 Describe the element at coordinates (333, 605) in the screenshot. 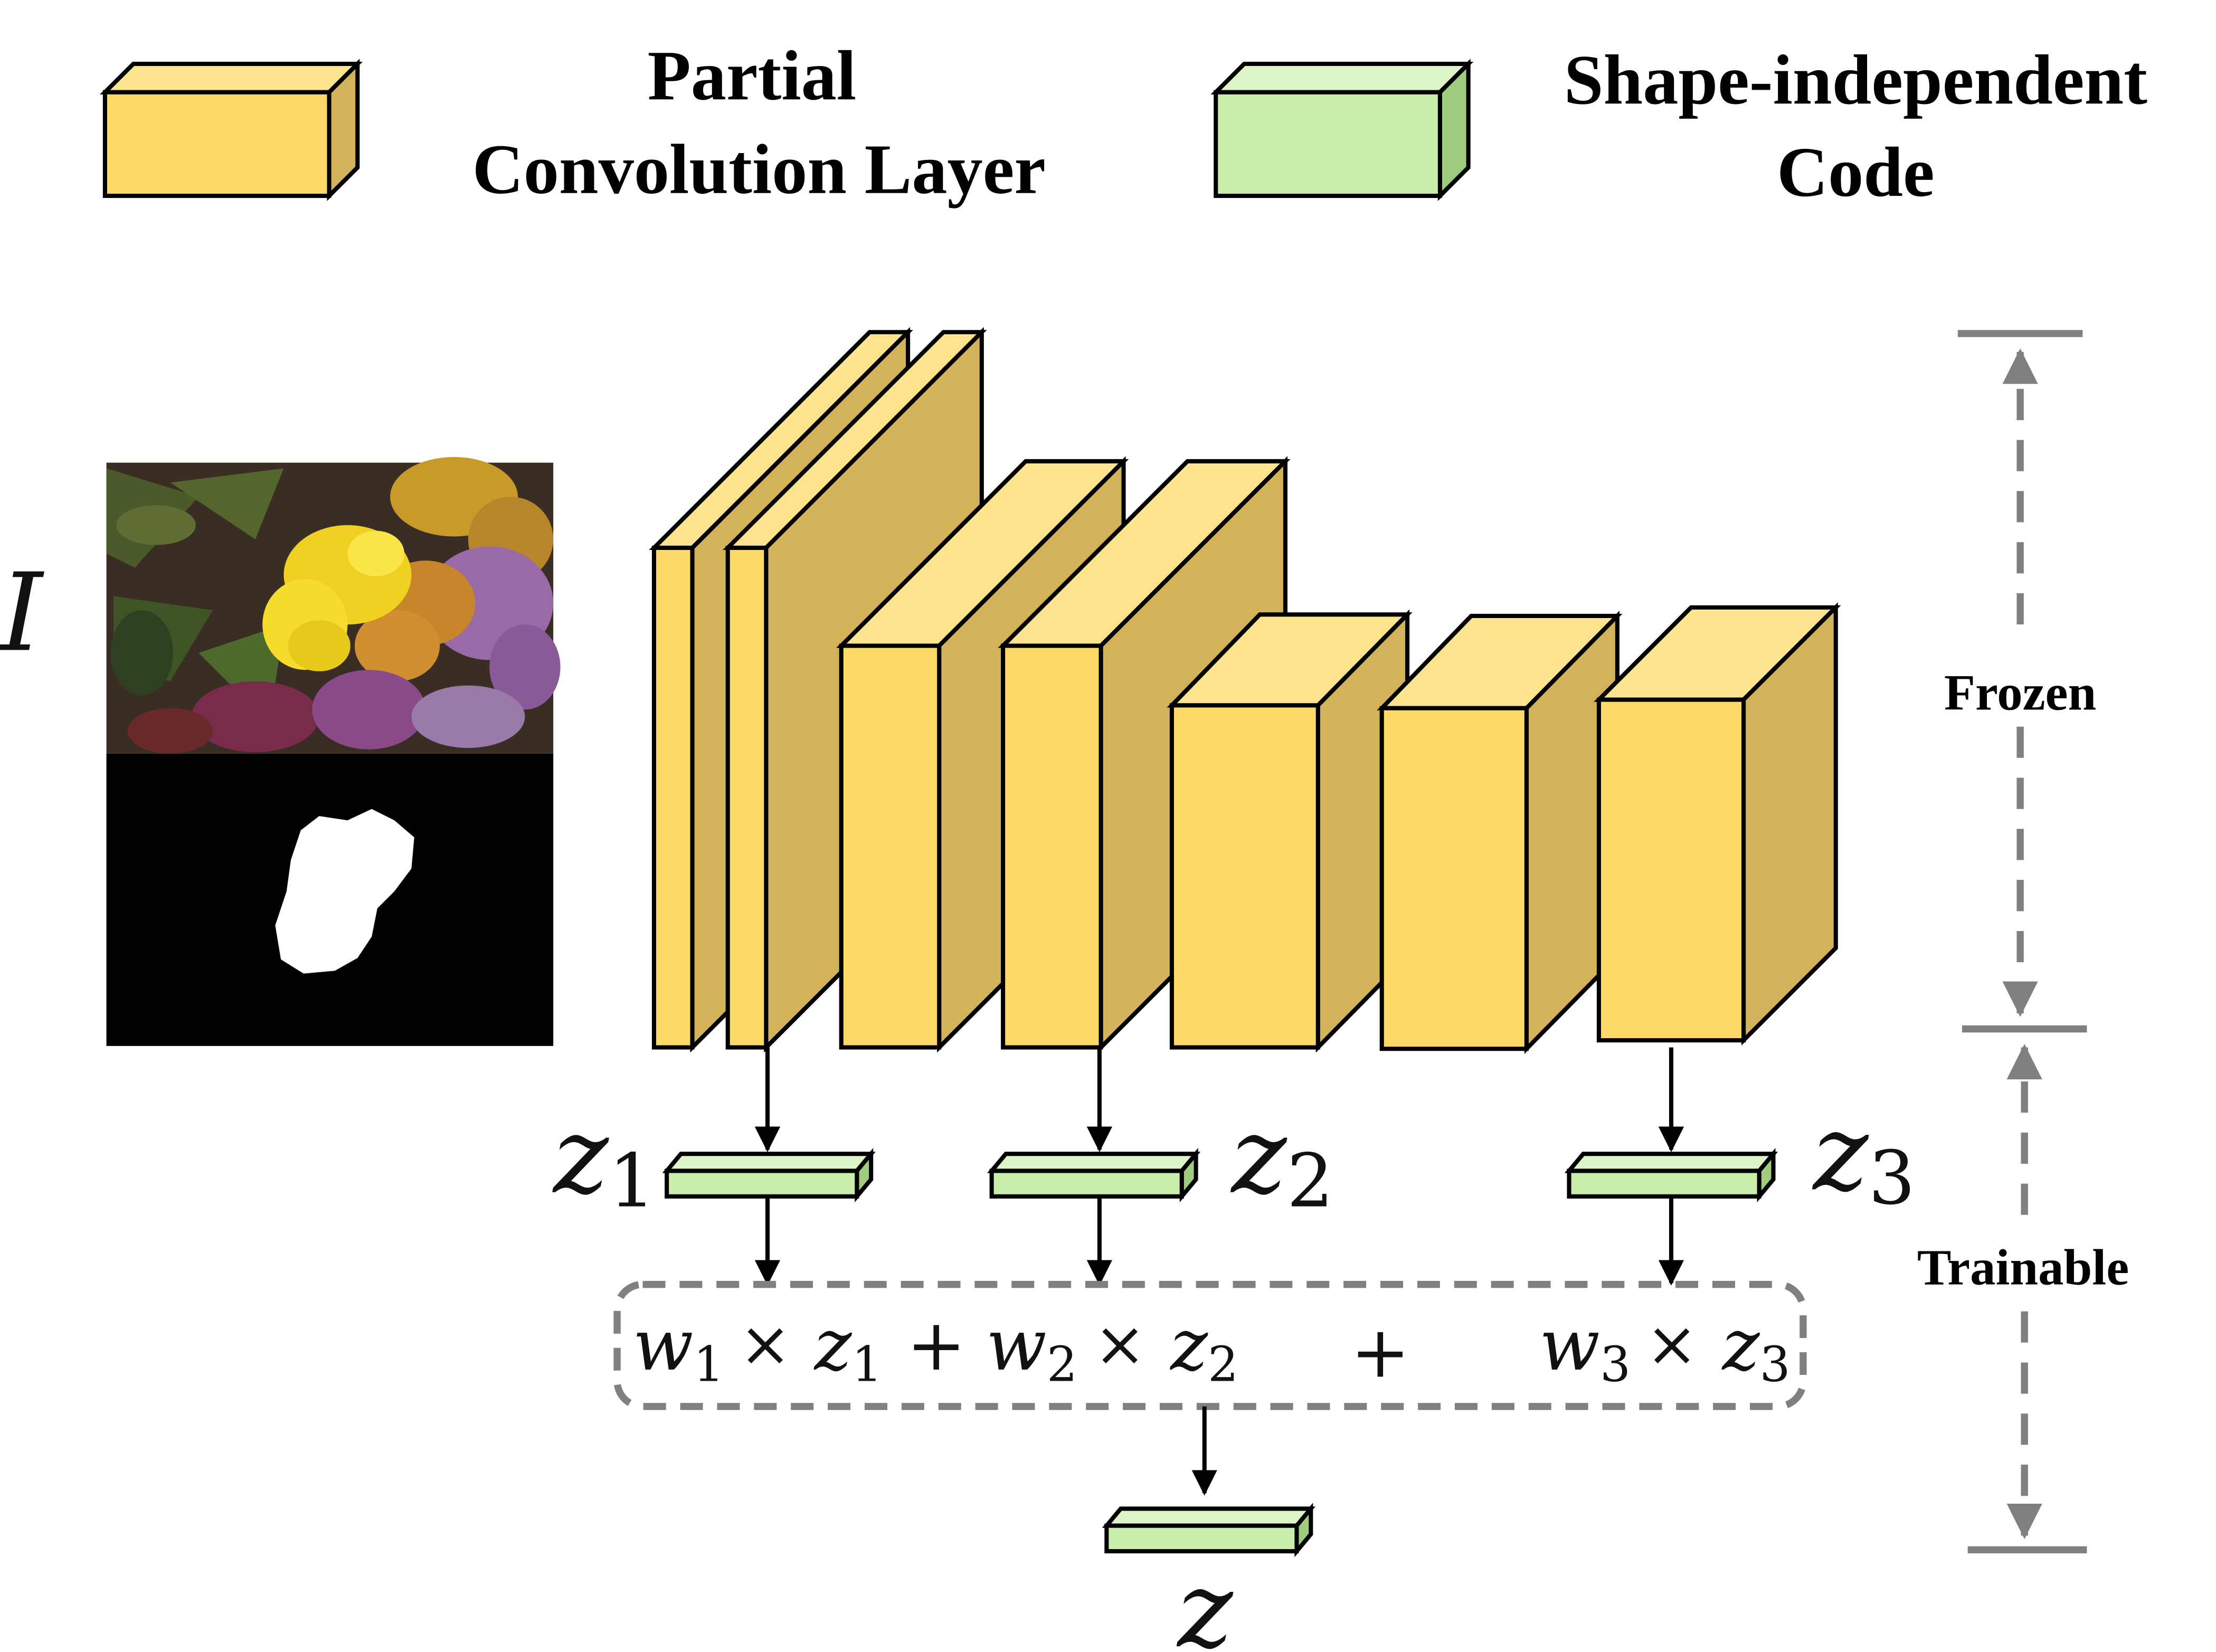

I see `input-image` at that location.